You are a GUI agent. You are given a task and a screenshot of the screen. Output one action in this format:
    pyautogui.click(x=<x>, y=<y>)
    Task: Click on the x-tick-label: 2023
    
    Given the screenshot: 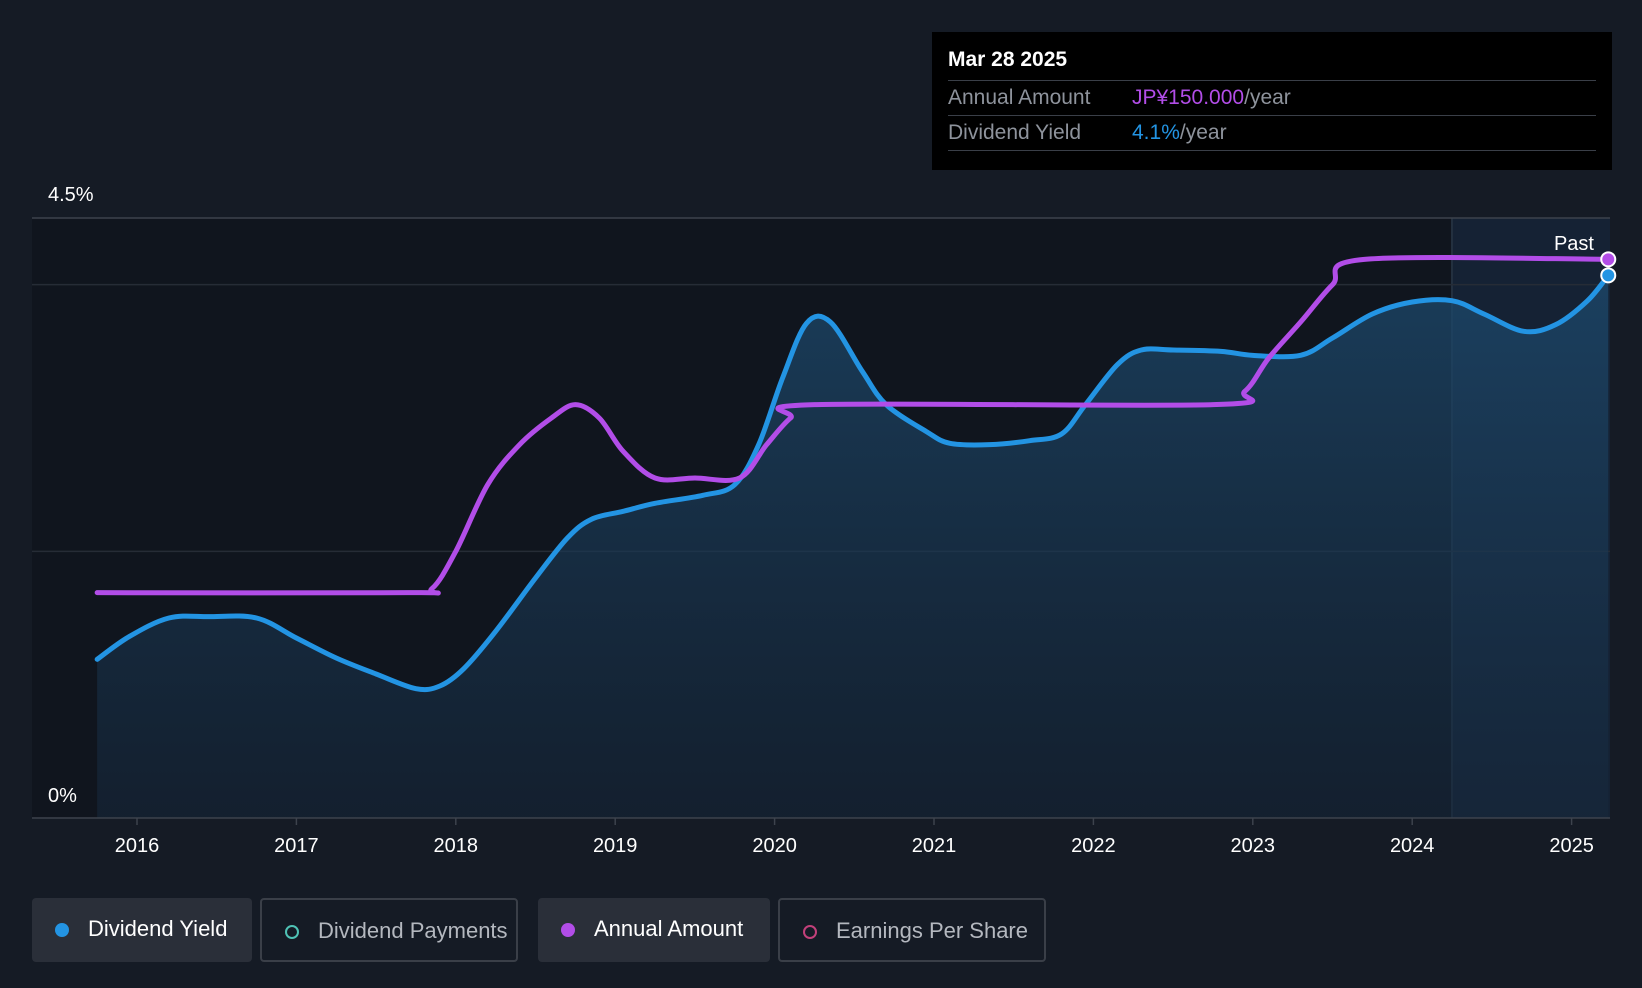 What is the action you would take?
    pyautogui.click(x=1253, y=846)
    